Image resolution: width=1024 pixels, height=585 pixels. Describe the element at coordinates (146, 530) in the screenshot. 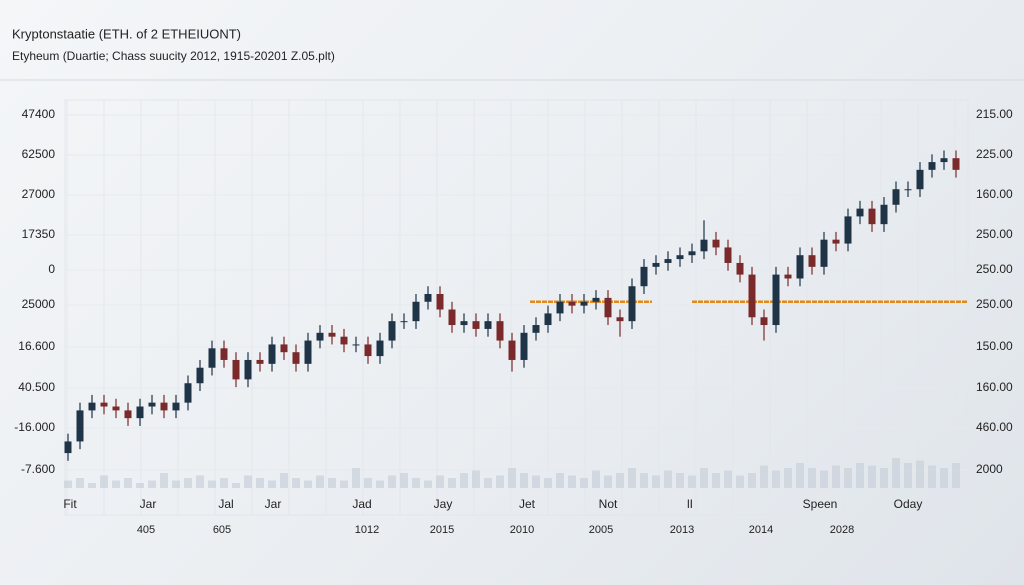

I see `x-label-secondary: 405` at that location.